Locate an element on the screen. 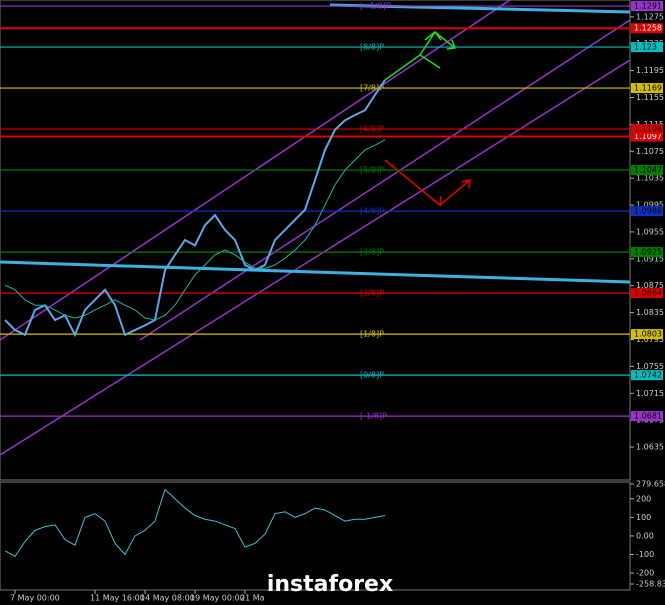 This screenshot has width=665, height=605. y-tick-label: 1.1075 is located at coordinates (650, 151).